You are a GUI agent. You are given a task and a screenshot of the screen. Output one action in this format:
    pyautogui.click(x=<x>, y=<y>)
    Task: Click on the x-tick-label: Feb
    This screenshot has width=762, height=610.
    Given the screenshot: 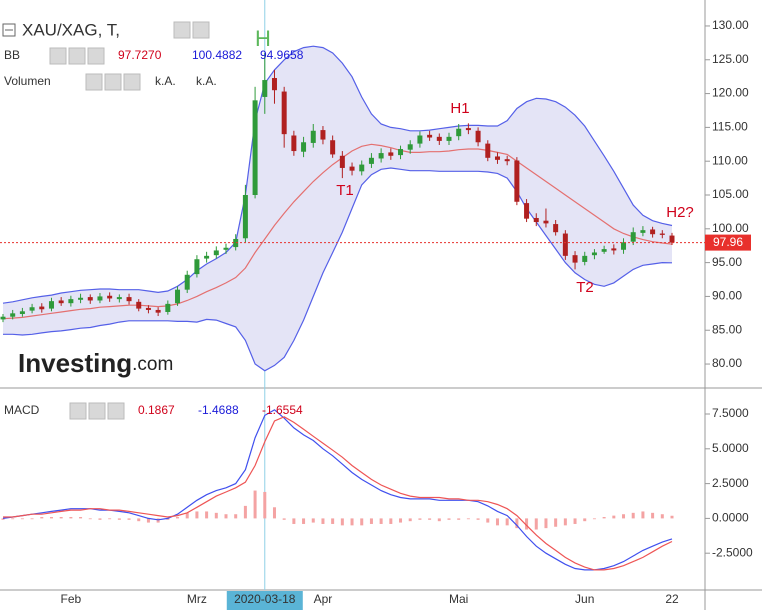 What is the action you would take?
    pyautogui.click(x=71, y=599)
    